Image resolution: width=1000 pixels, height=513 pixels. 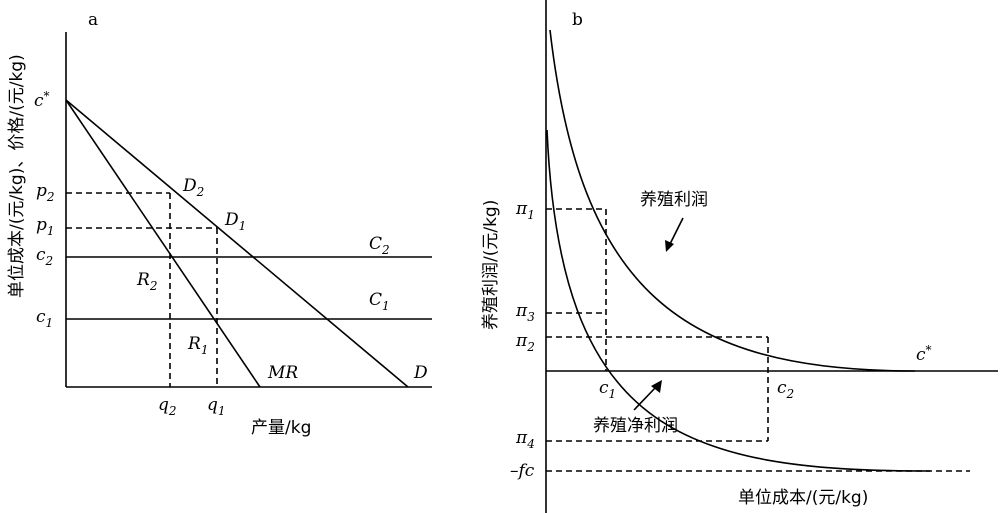 I want to click on tick-b-c2: c2, so click(x=785, y=389).